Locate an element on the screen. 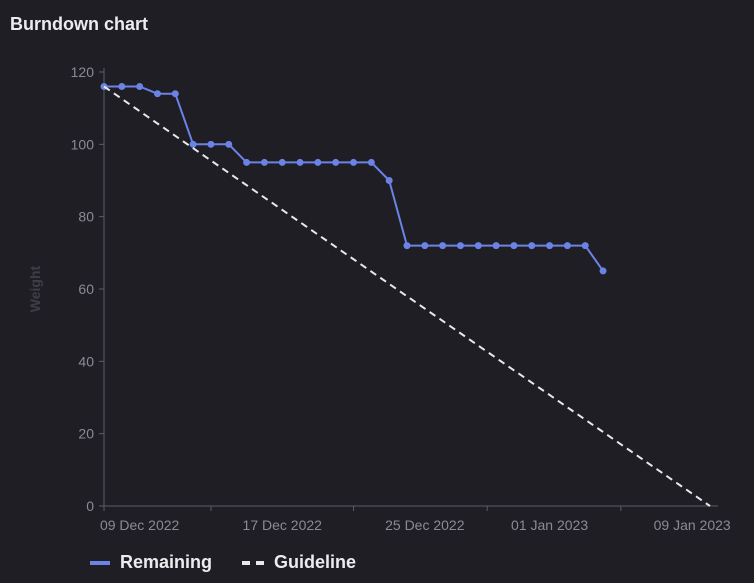 The height and width of the screenshot is (583, 754). y-tick-label: 60 is located at coordinates (86, 289).